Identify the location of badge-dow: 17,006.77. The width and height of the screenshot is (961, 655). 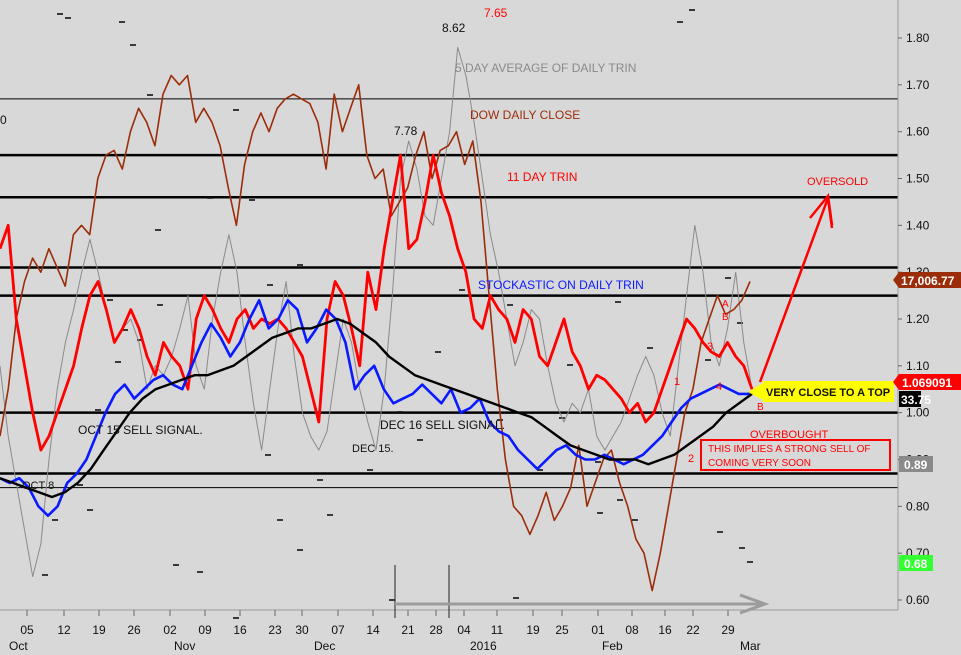
(927, 280).